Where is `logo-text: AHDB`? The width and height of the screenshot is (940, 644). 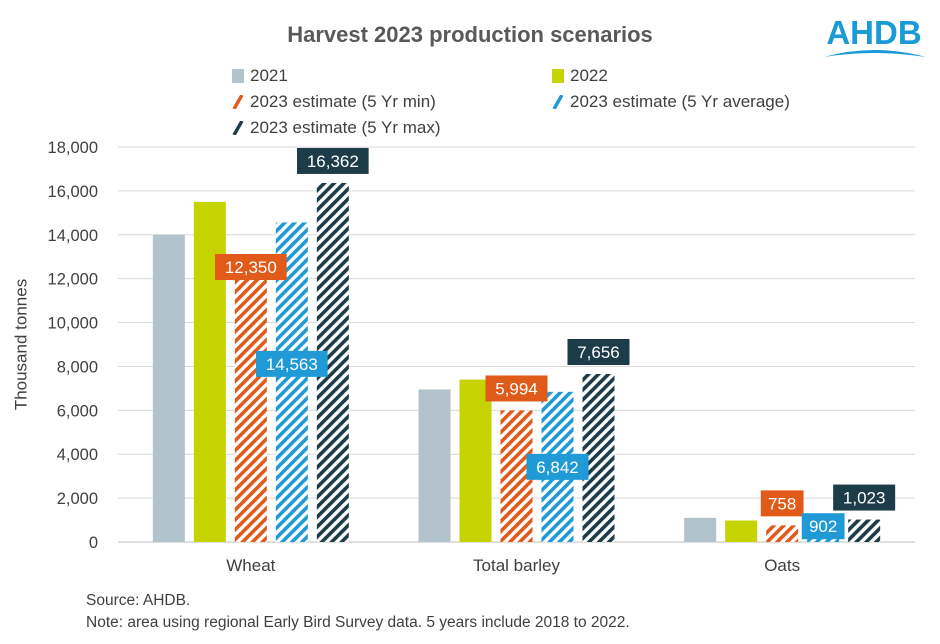 logo-text: AHDB is located at coordinates (873, 32).